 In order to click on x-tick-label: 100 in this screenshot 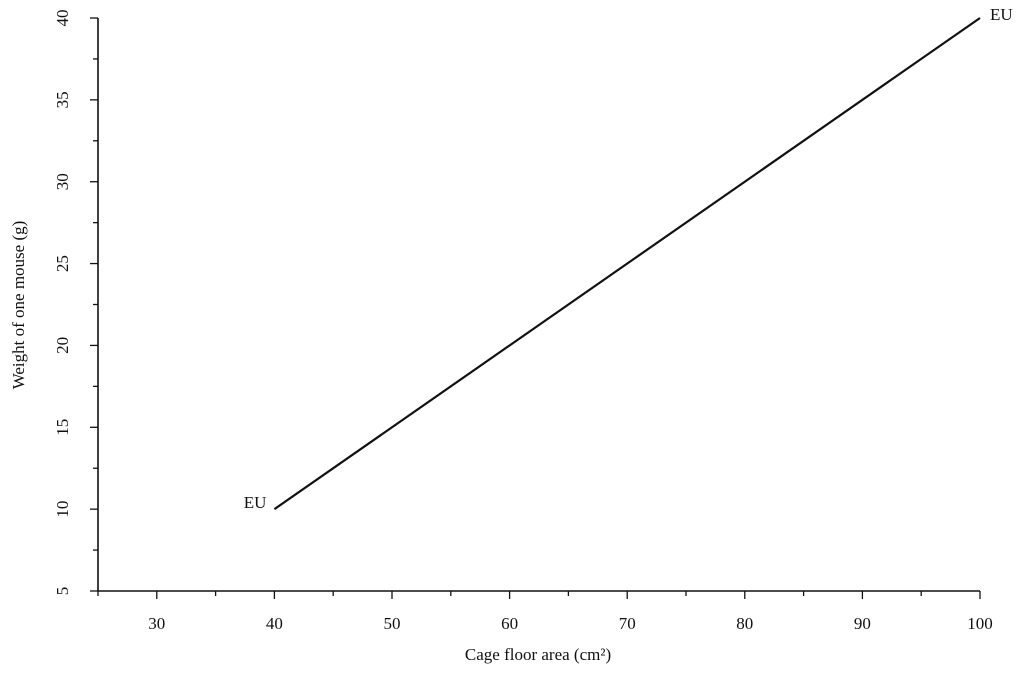, I will do `click(980, 623)`.